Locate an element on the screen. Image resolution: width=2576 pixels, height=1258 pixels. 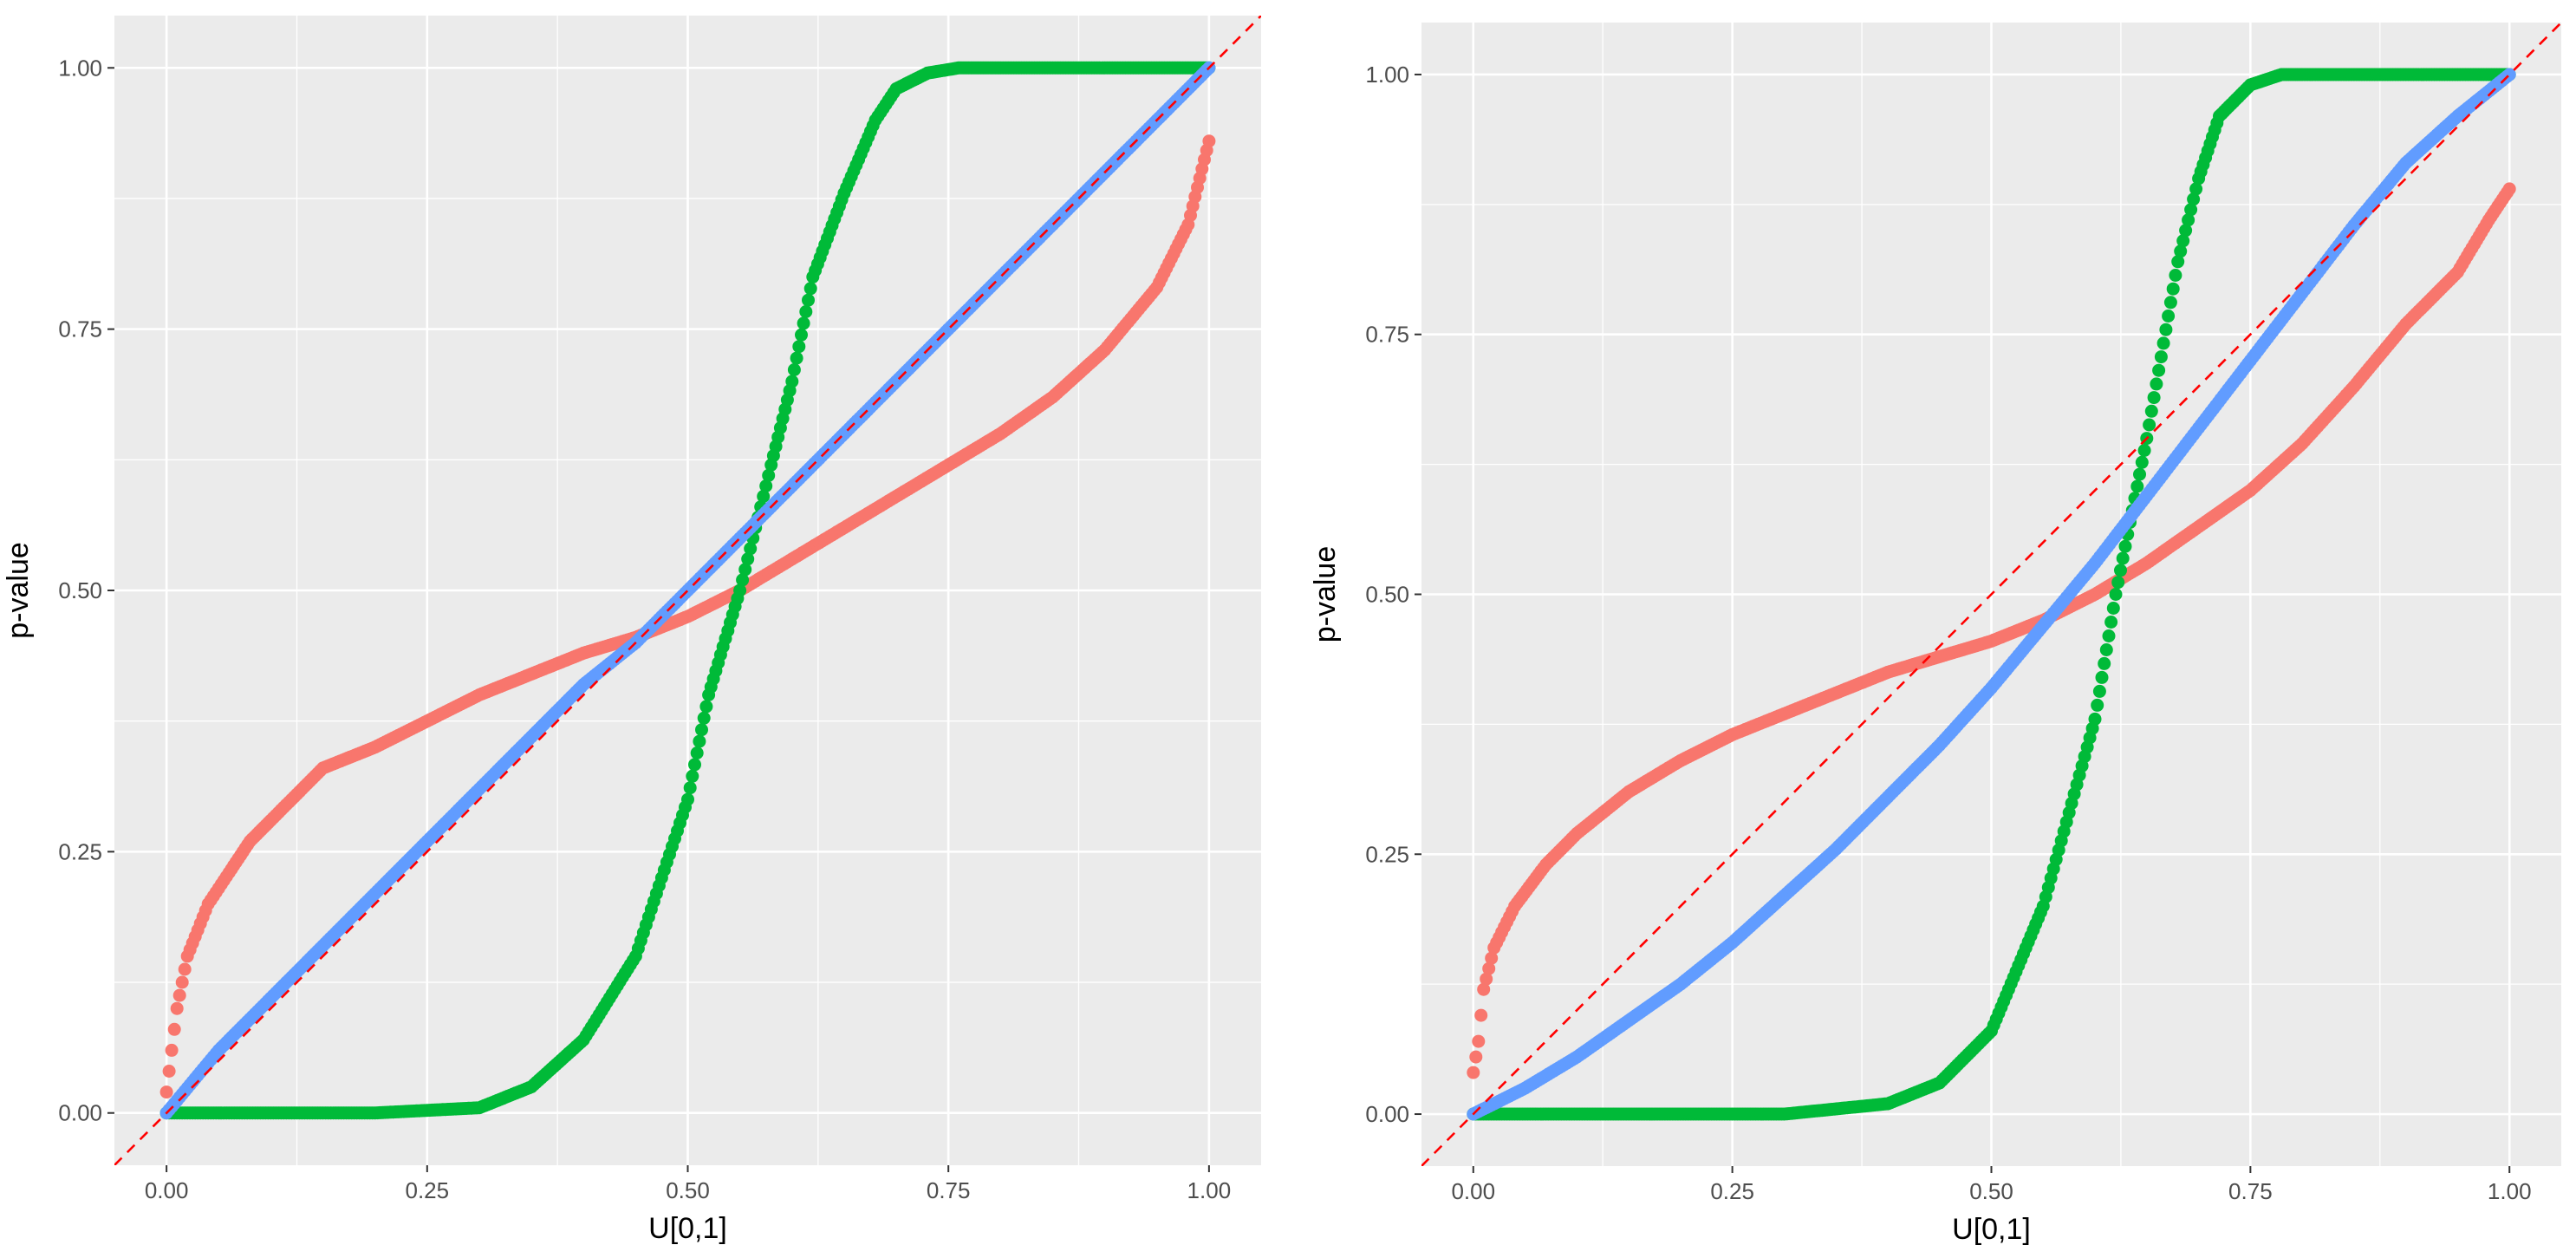
y-tick-label: 0.75 is located at coordinates (80, 329).